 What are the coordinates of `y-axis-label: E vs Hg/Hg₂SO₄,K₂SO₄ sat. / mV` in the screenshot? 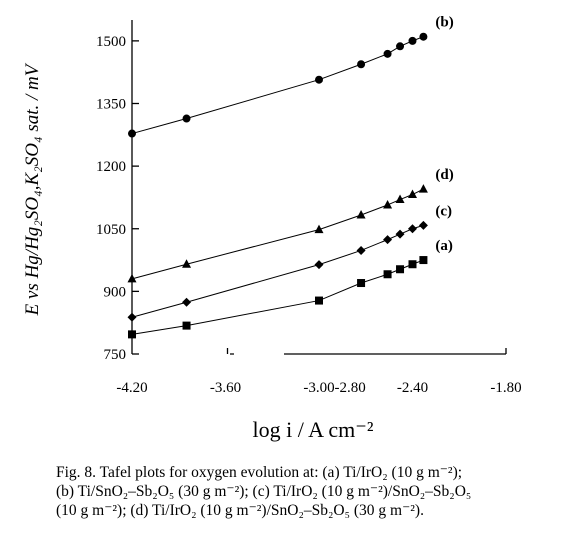 It's located at (32, 189).